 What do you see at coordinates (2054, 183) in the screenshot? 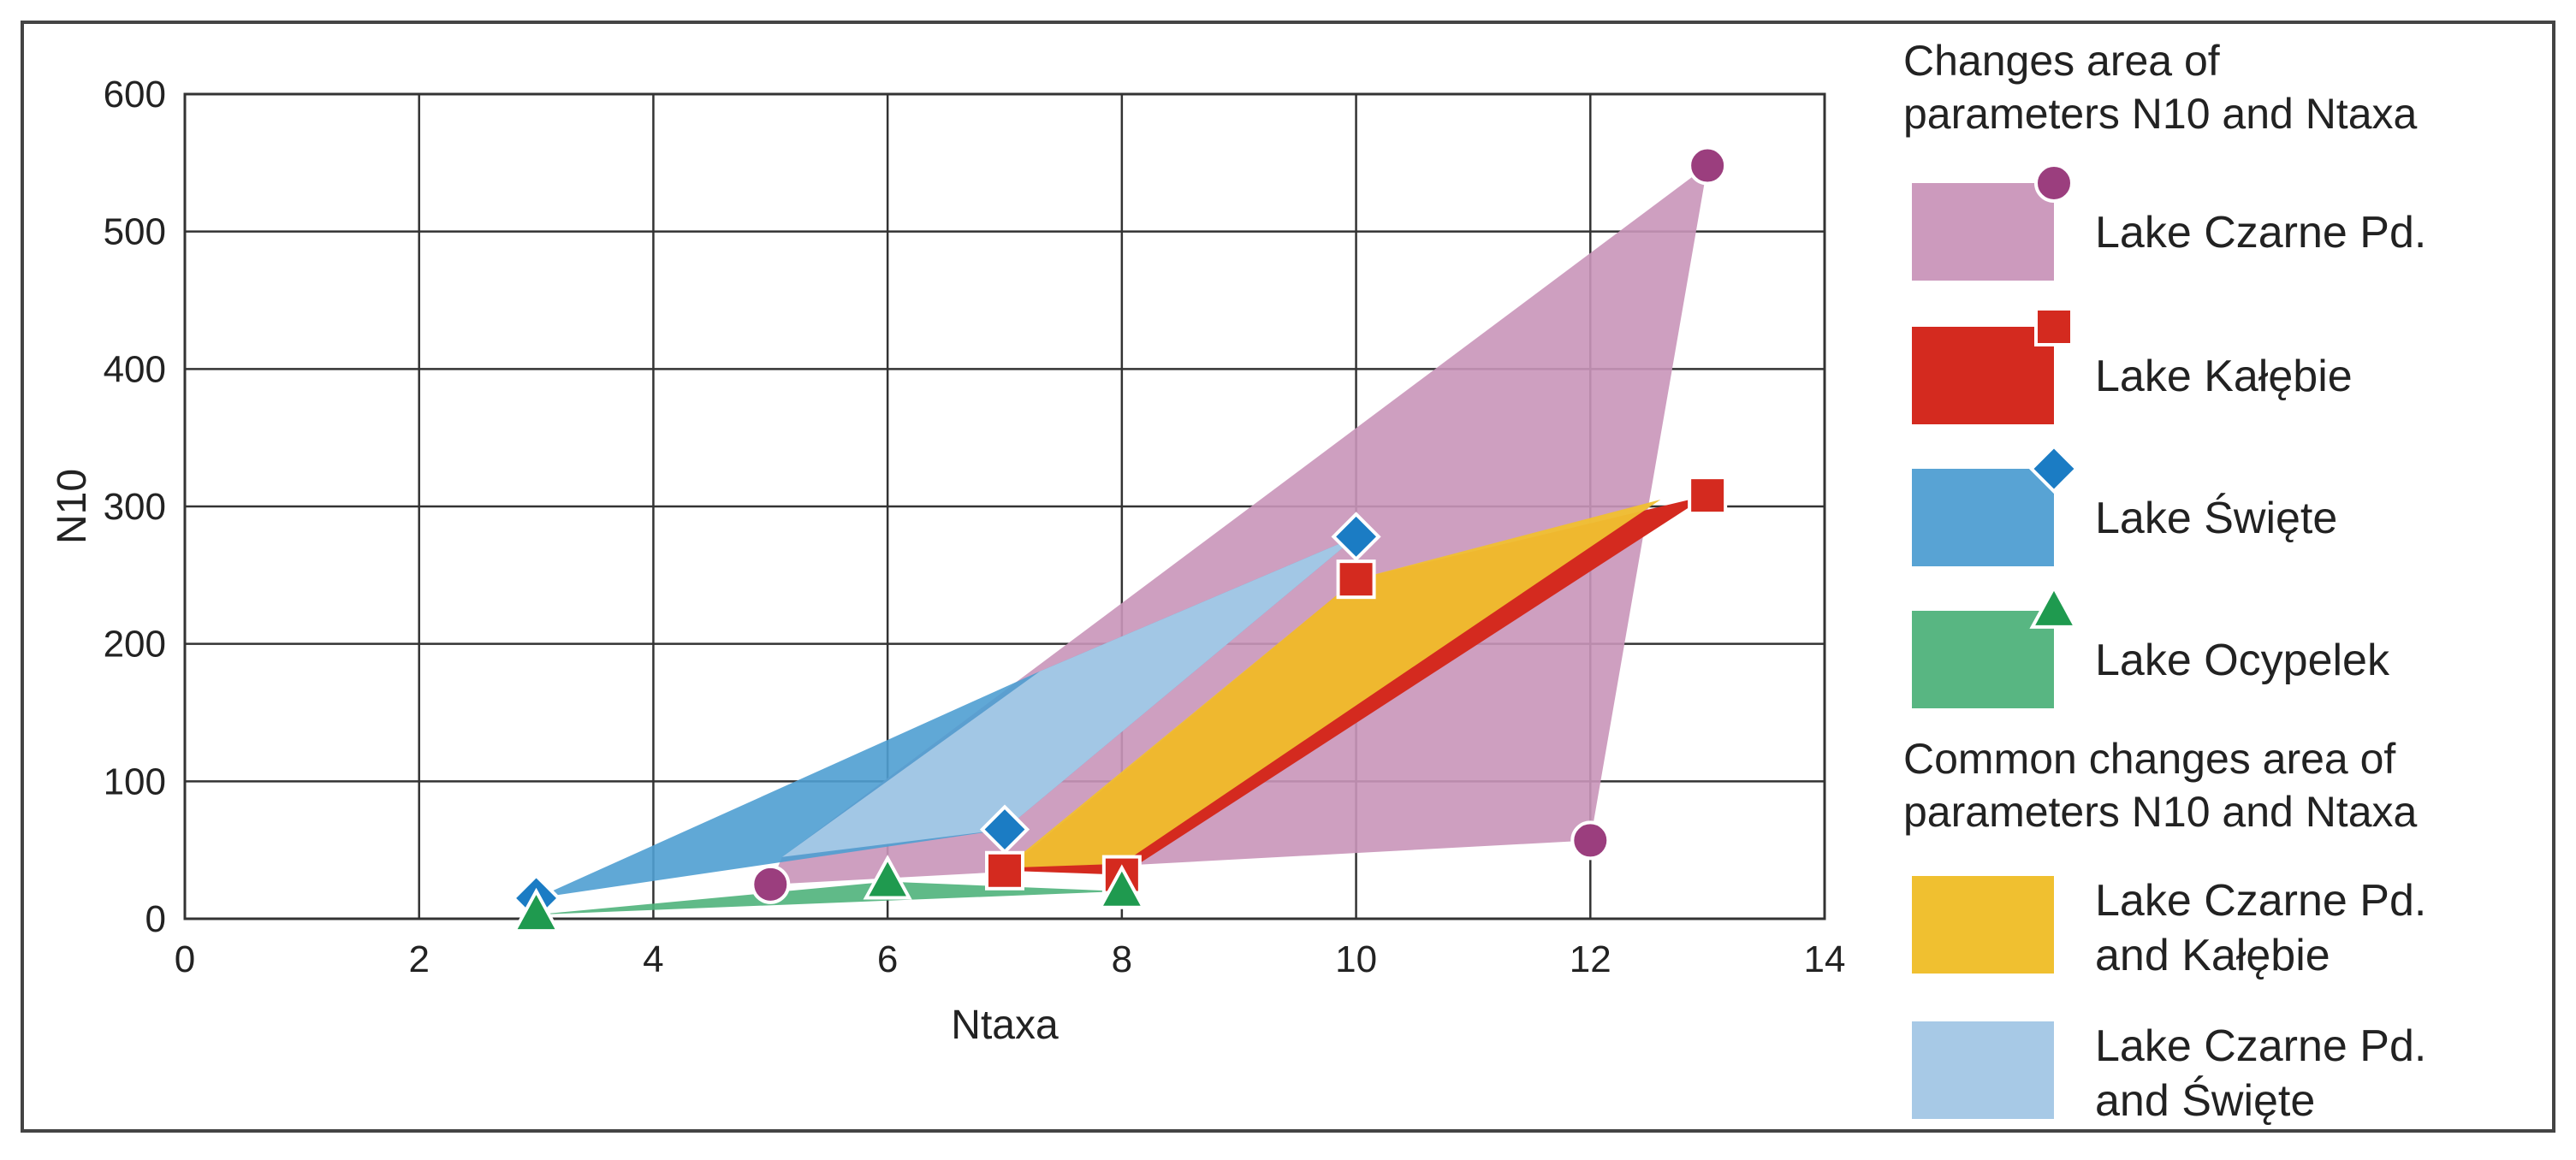
I see `legend-circle-marker` at bounding box center [2054, 183].